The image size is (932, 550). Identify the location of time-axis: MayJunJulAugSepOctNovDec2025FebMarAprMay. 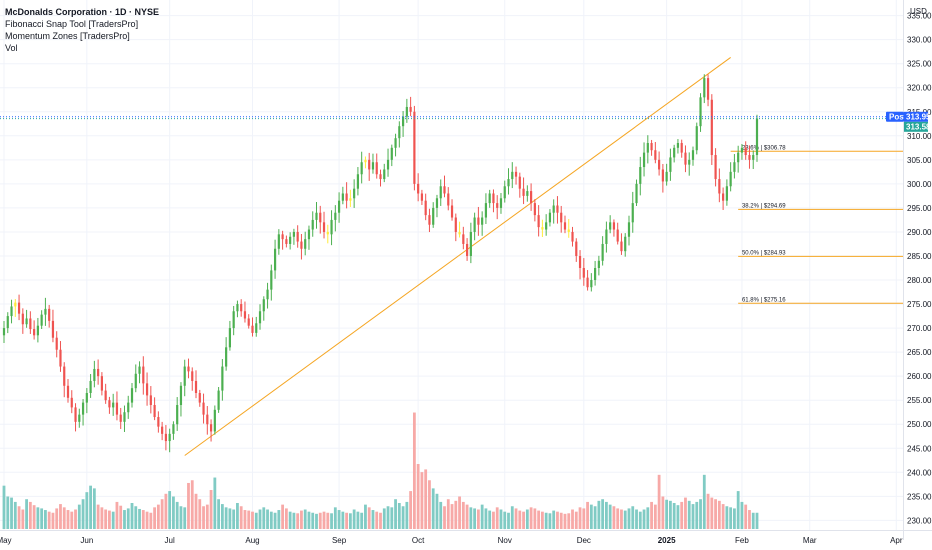
(466, 538).